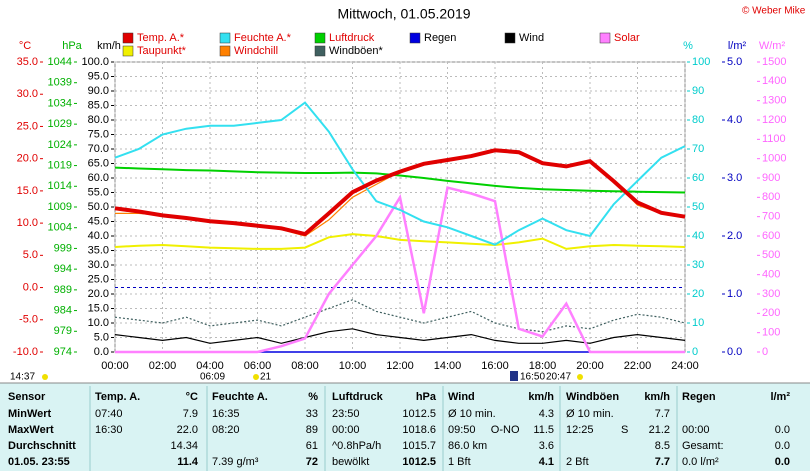 This screenshot has width=810, height=471. I want to click on sun-icon, so click(580, 377).